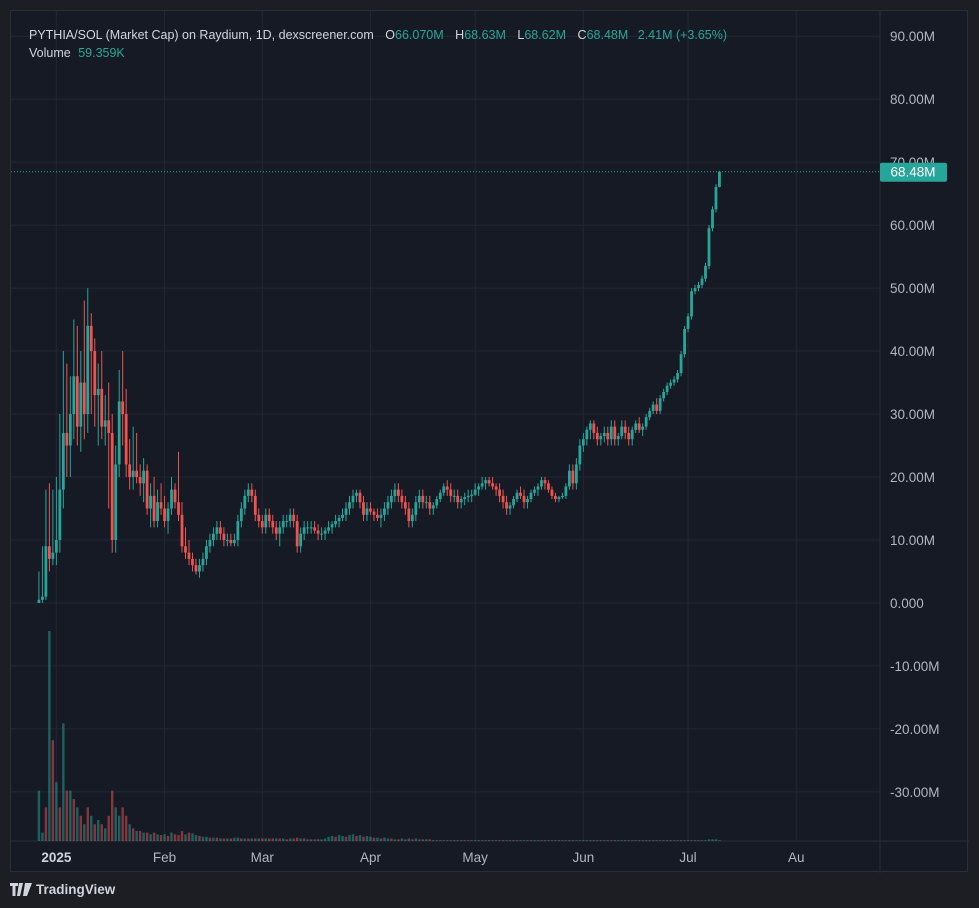 This screenshot has width=979, height=908. Describe the element at coordinates (62, 889) in the screenshot. I see `tradingview-logo: TradingView` at that location.